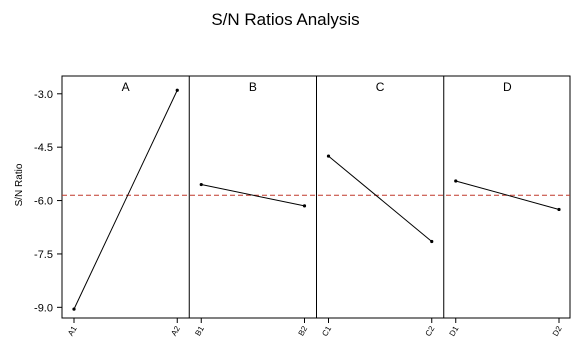 Image resolution: width=571 pixels, height=344 pixels. Describe the element at coordinates (557, 331) in the screenshot. I see `x-tick-label: D2` at that location.